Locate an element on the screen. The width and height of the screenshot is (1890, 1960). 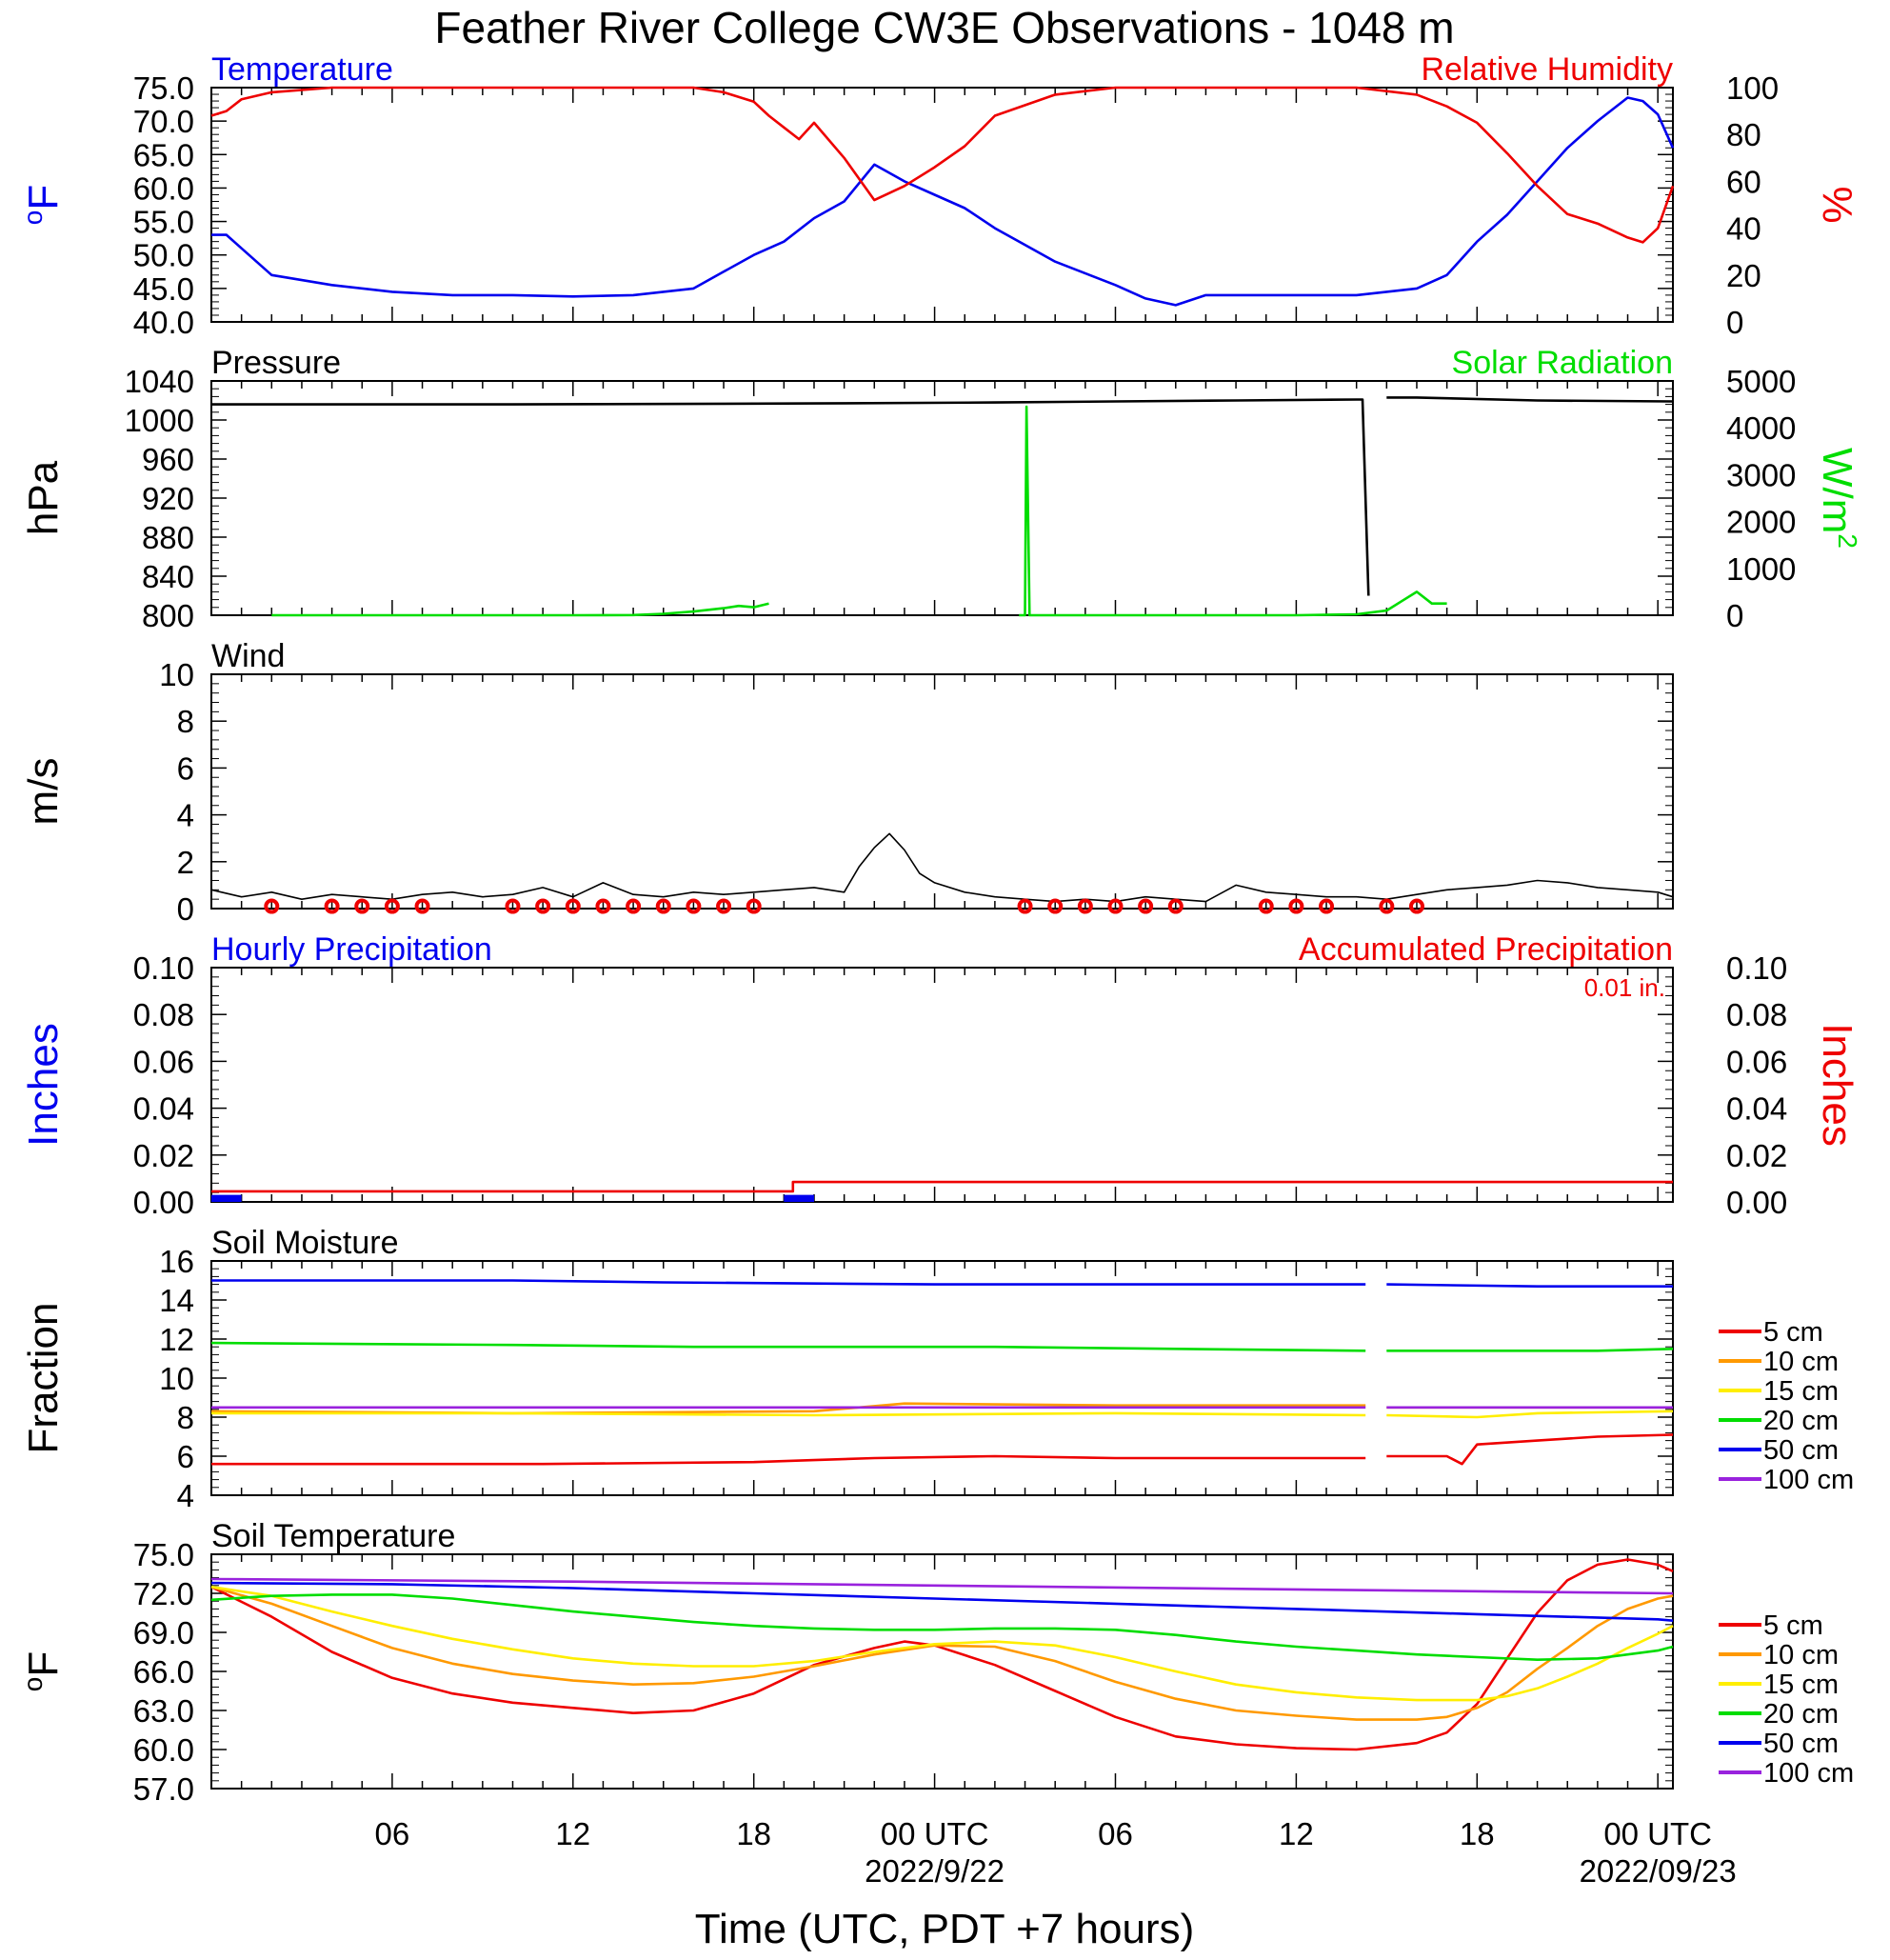
y-tick-label: 14 is located at coordinates (176, 1300).